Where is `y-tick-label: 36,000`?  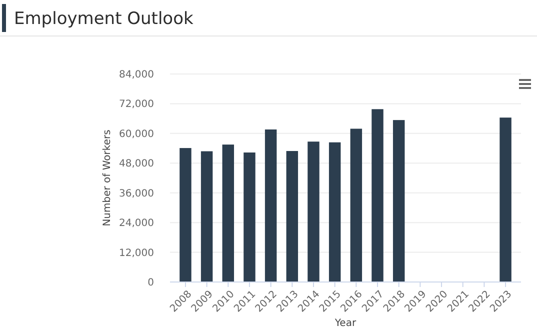
y-tick-label: 36,000 is located at coordinates (136, 194).